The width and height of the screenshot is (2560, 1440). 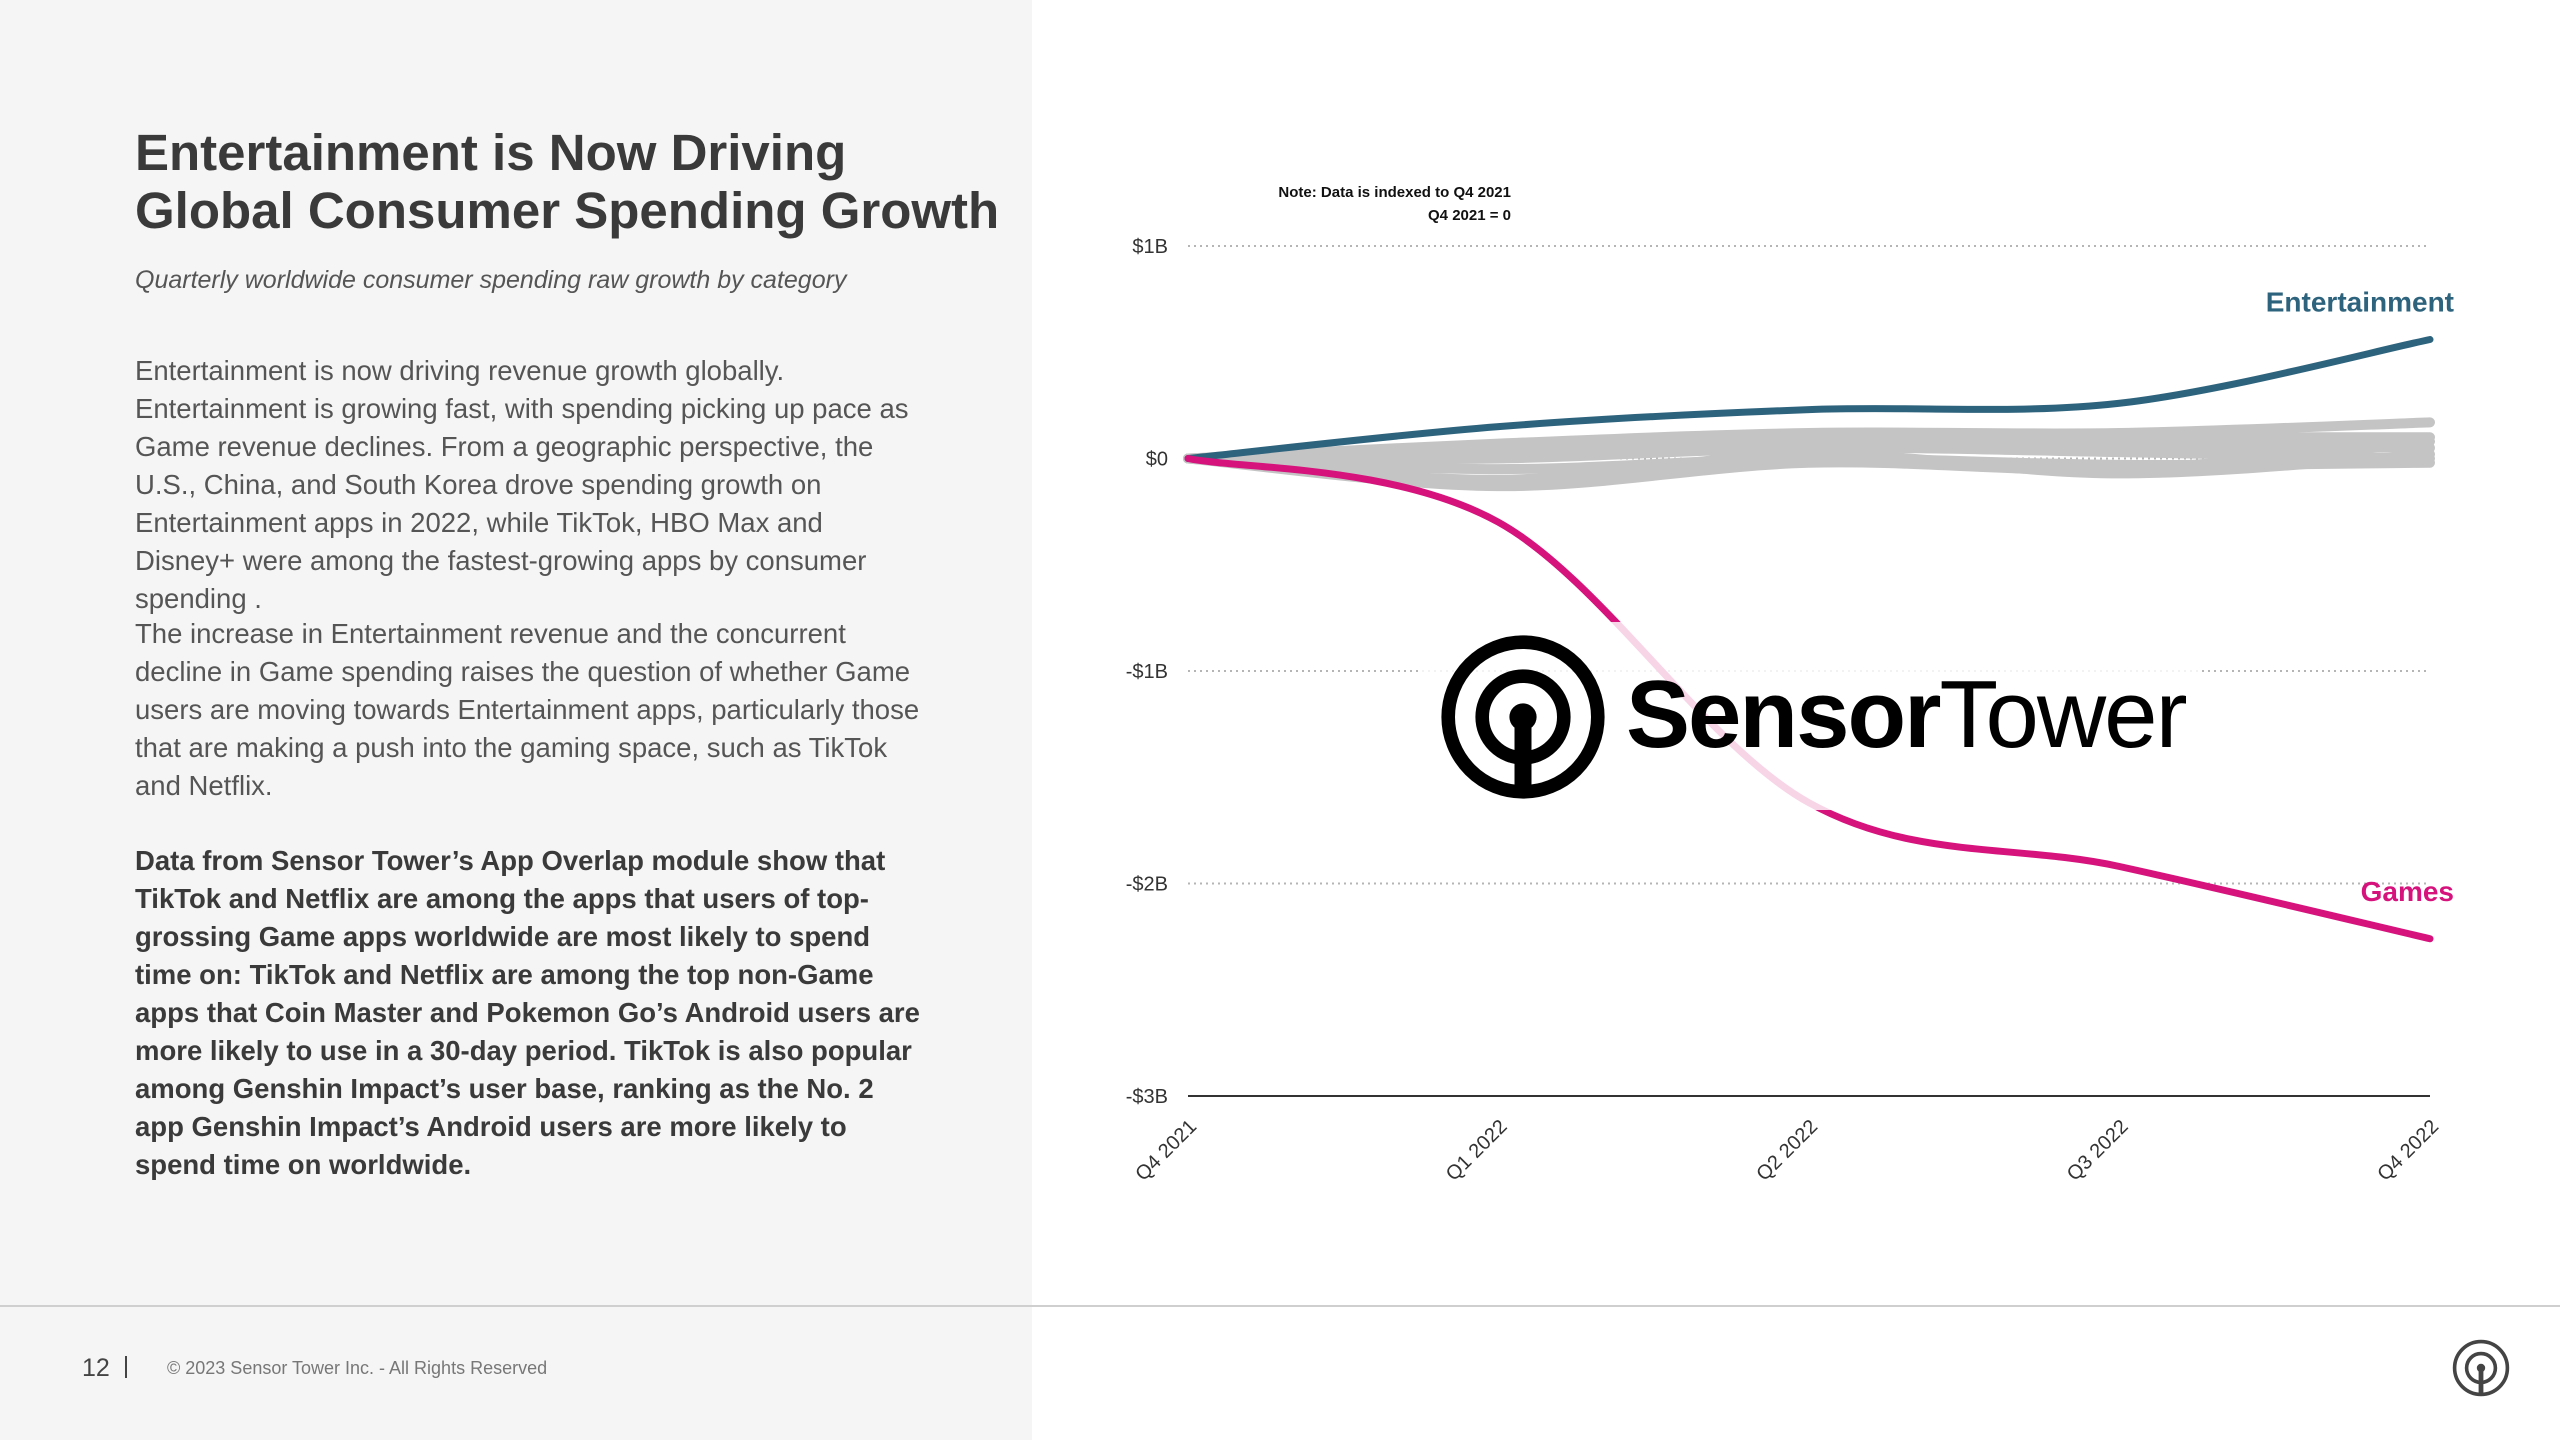 What do you see at coordinates (2063, 714) in the screenshot?
I see `wordmark-regular: Tower` at bounding box center [2063, 714].